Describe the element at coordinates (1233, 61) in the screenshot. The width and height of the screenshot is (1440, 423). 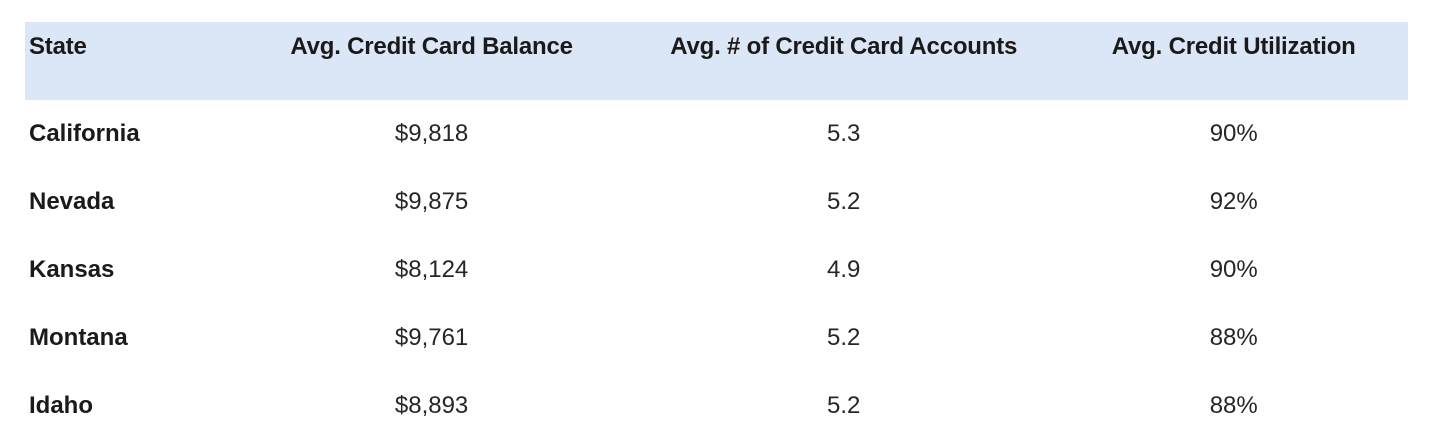
I see `col-header-utilization: Avg. Credit Utilization` at that location.